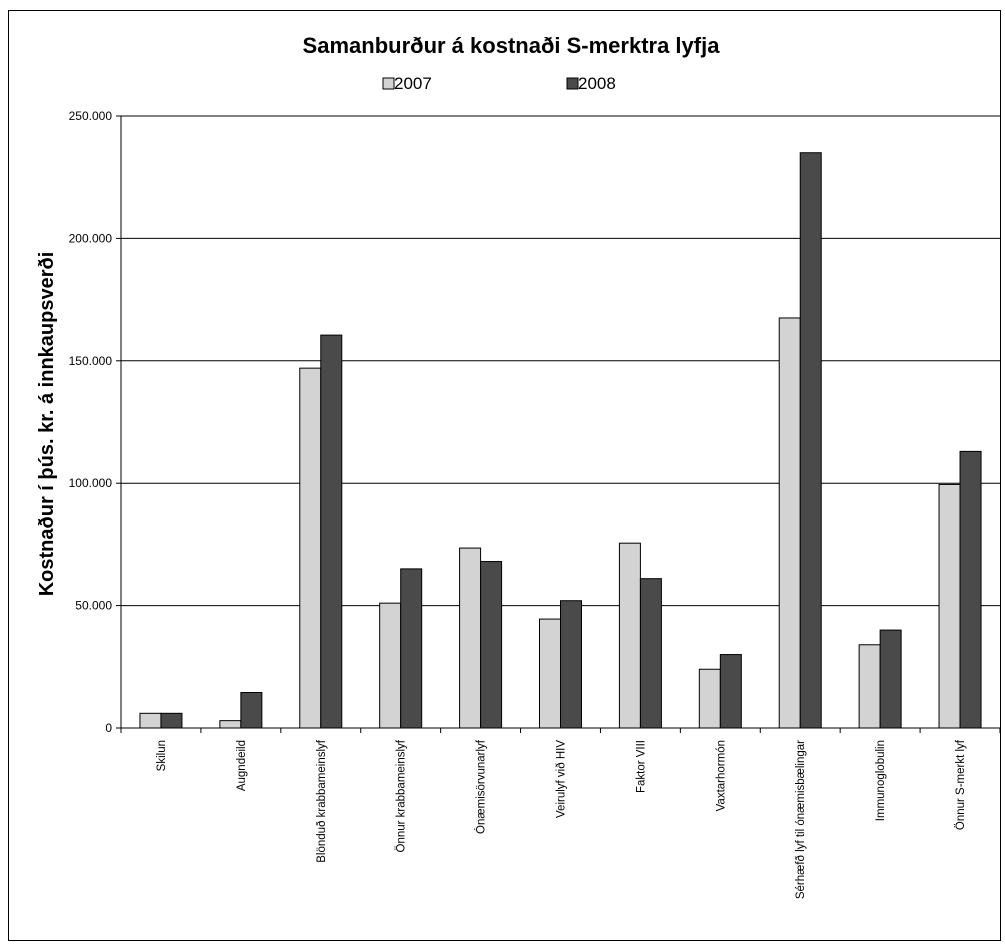 The width and height of the screenshot is (1005, 945). Describe the element at coordinates (108, 728) in the screenshot. I see `y-tick-label: 0` at that location.